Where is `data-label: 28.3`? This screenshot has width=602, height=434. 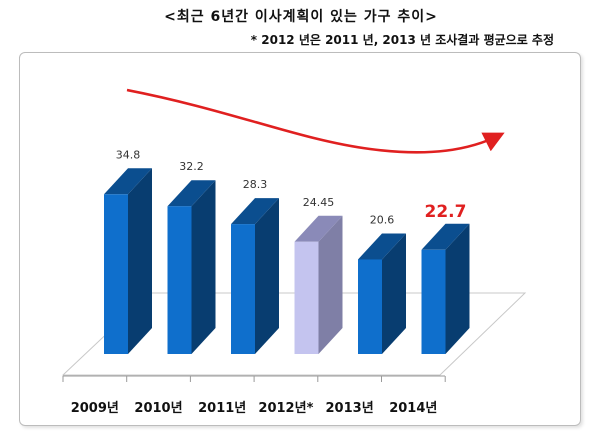
data-label: 28.3 is located at coordinates (255, 184).